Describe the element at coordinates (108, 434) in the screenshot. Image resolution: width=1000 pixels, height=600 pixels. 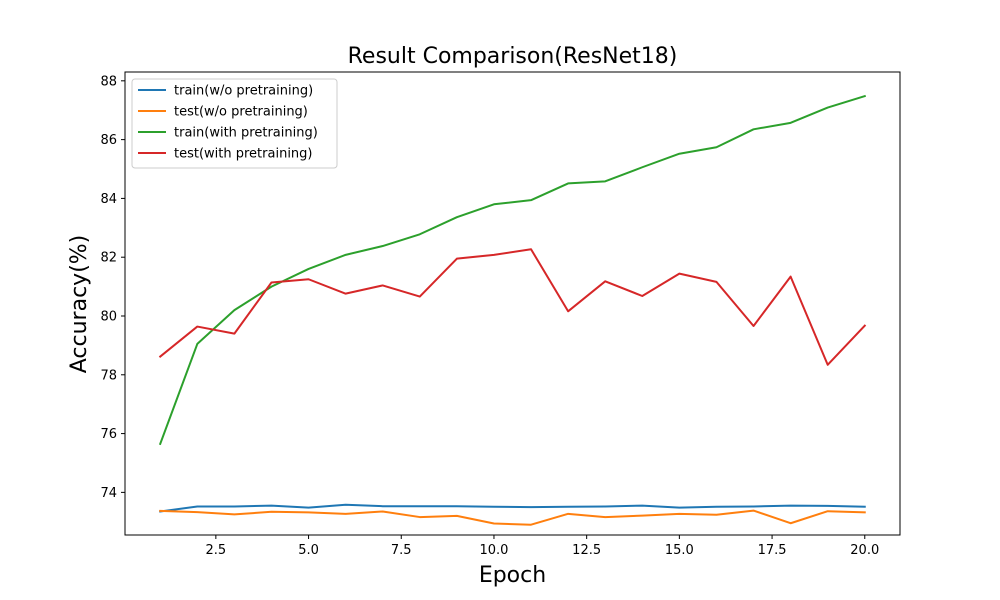
I see `y-tick-label: 76` at that location.